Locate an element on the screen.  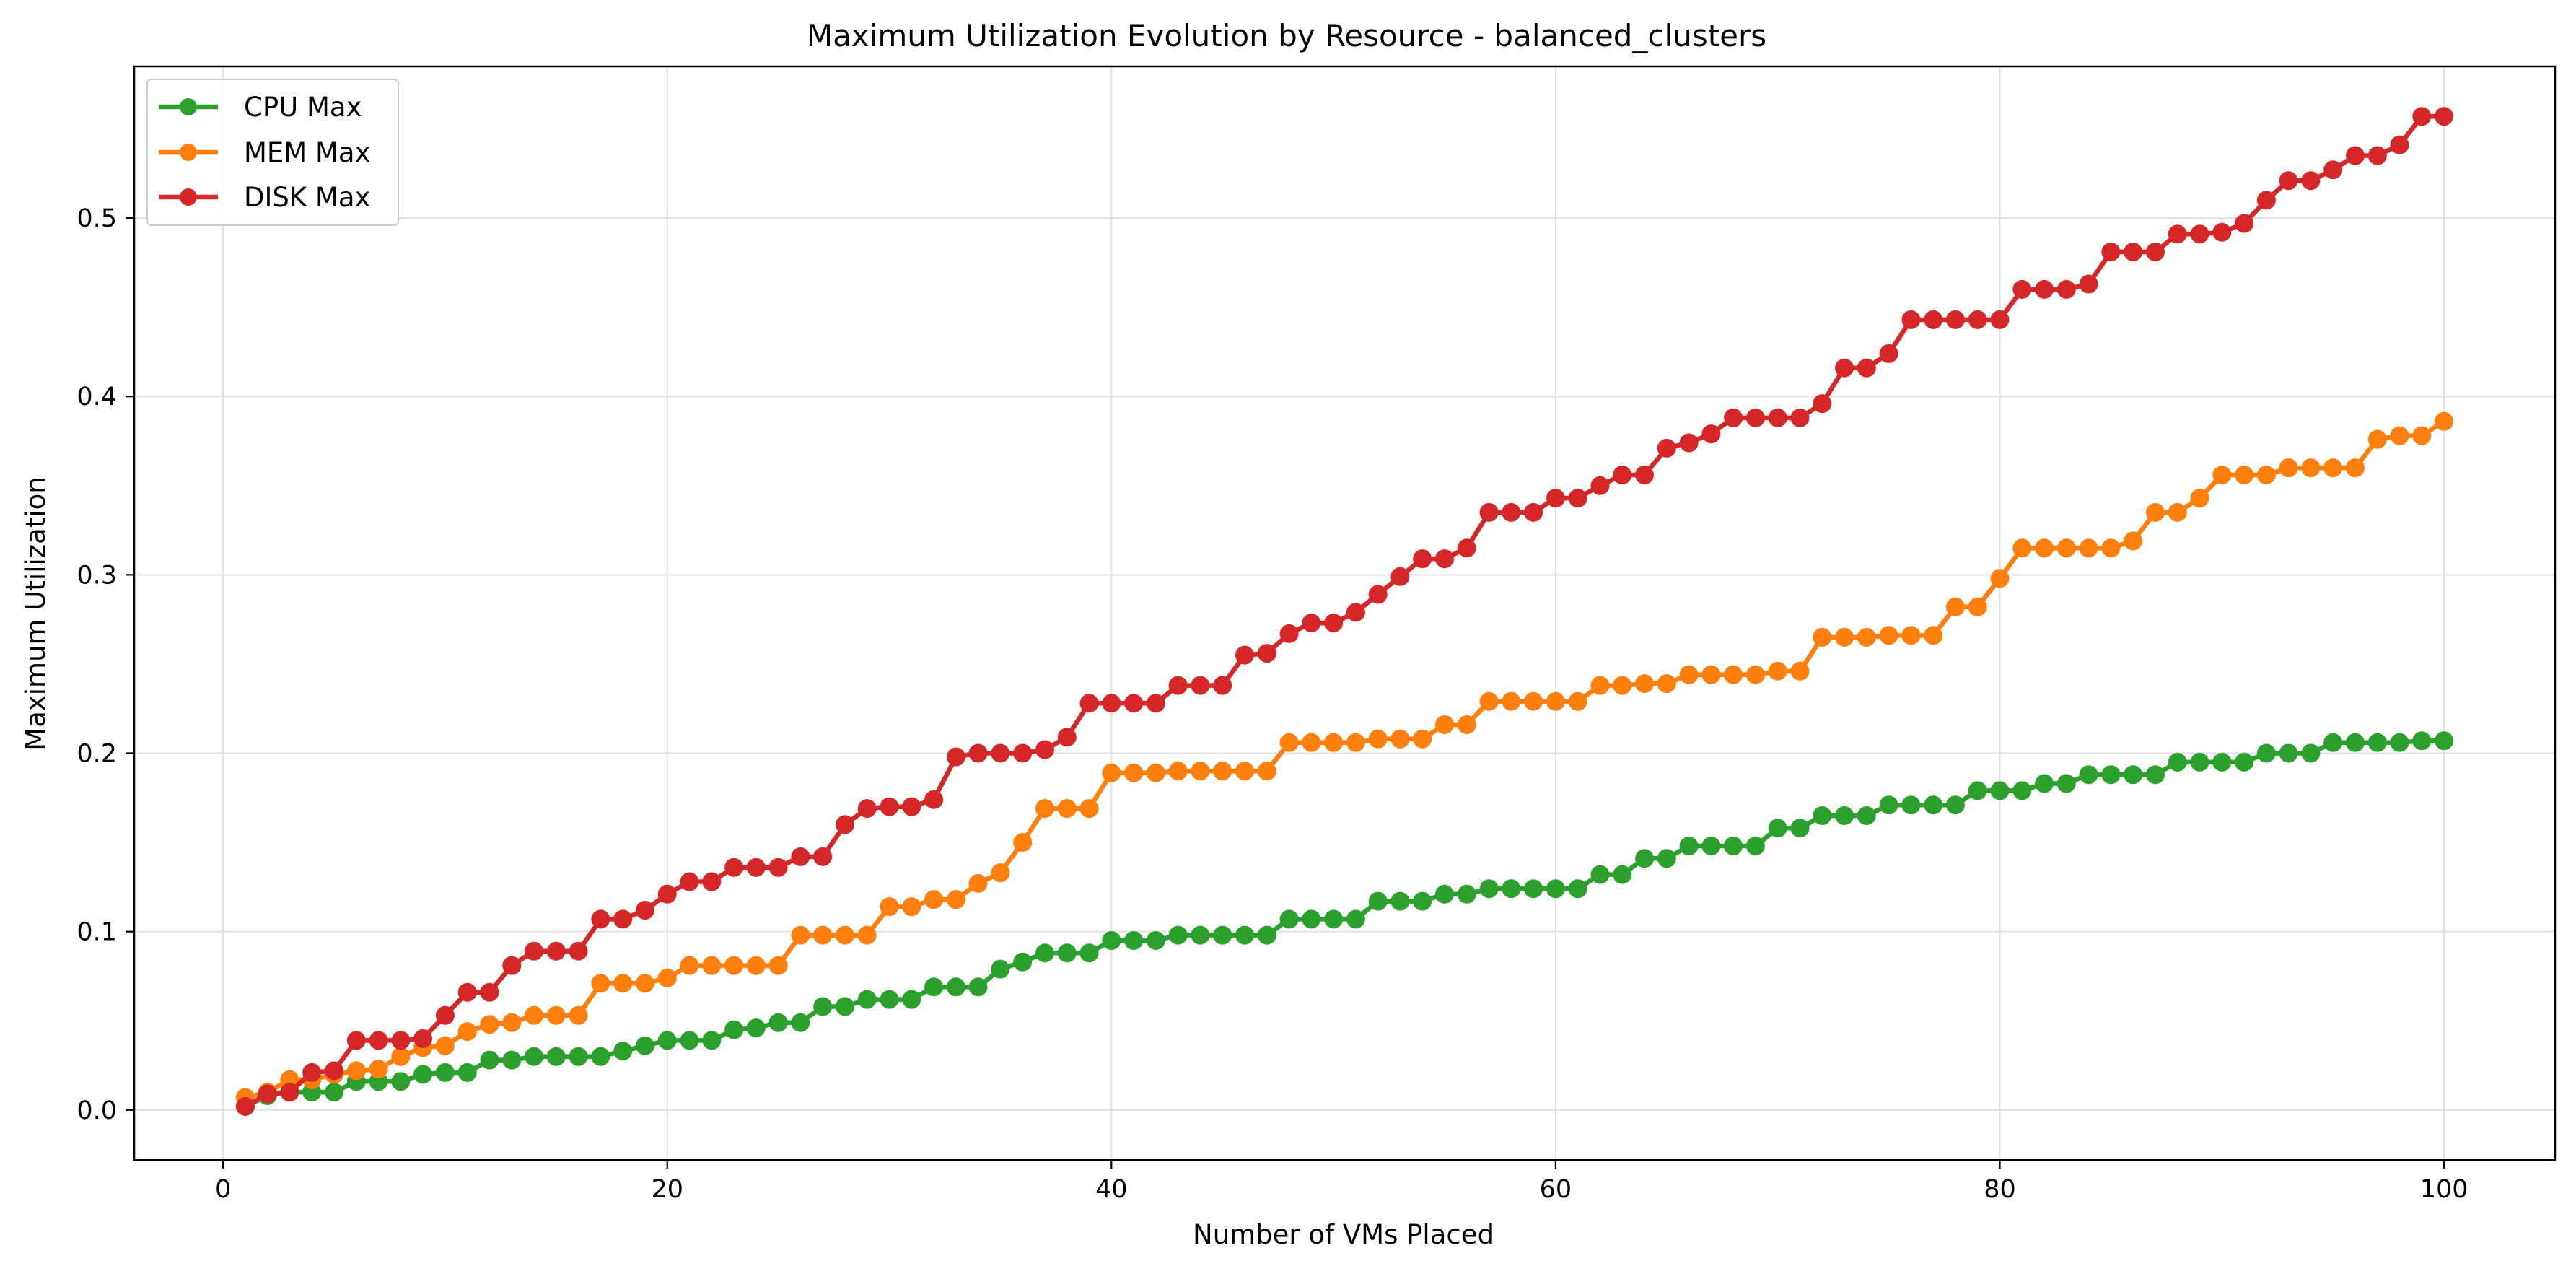
y-axis-label: Maximum Utilization is located at coordinates (35, 613).